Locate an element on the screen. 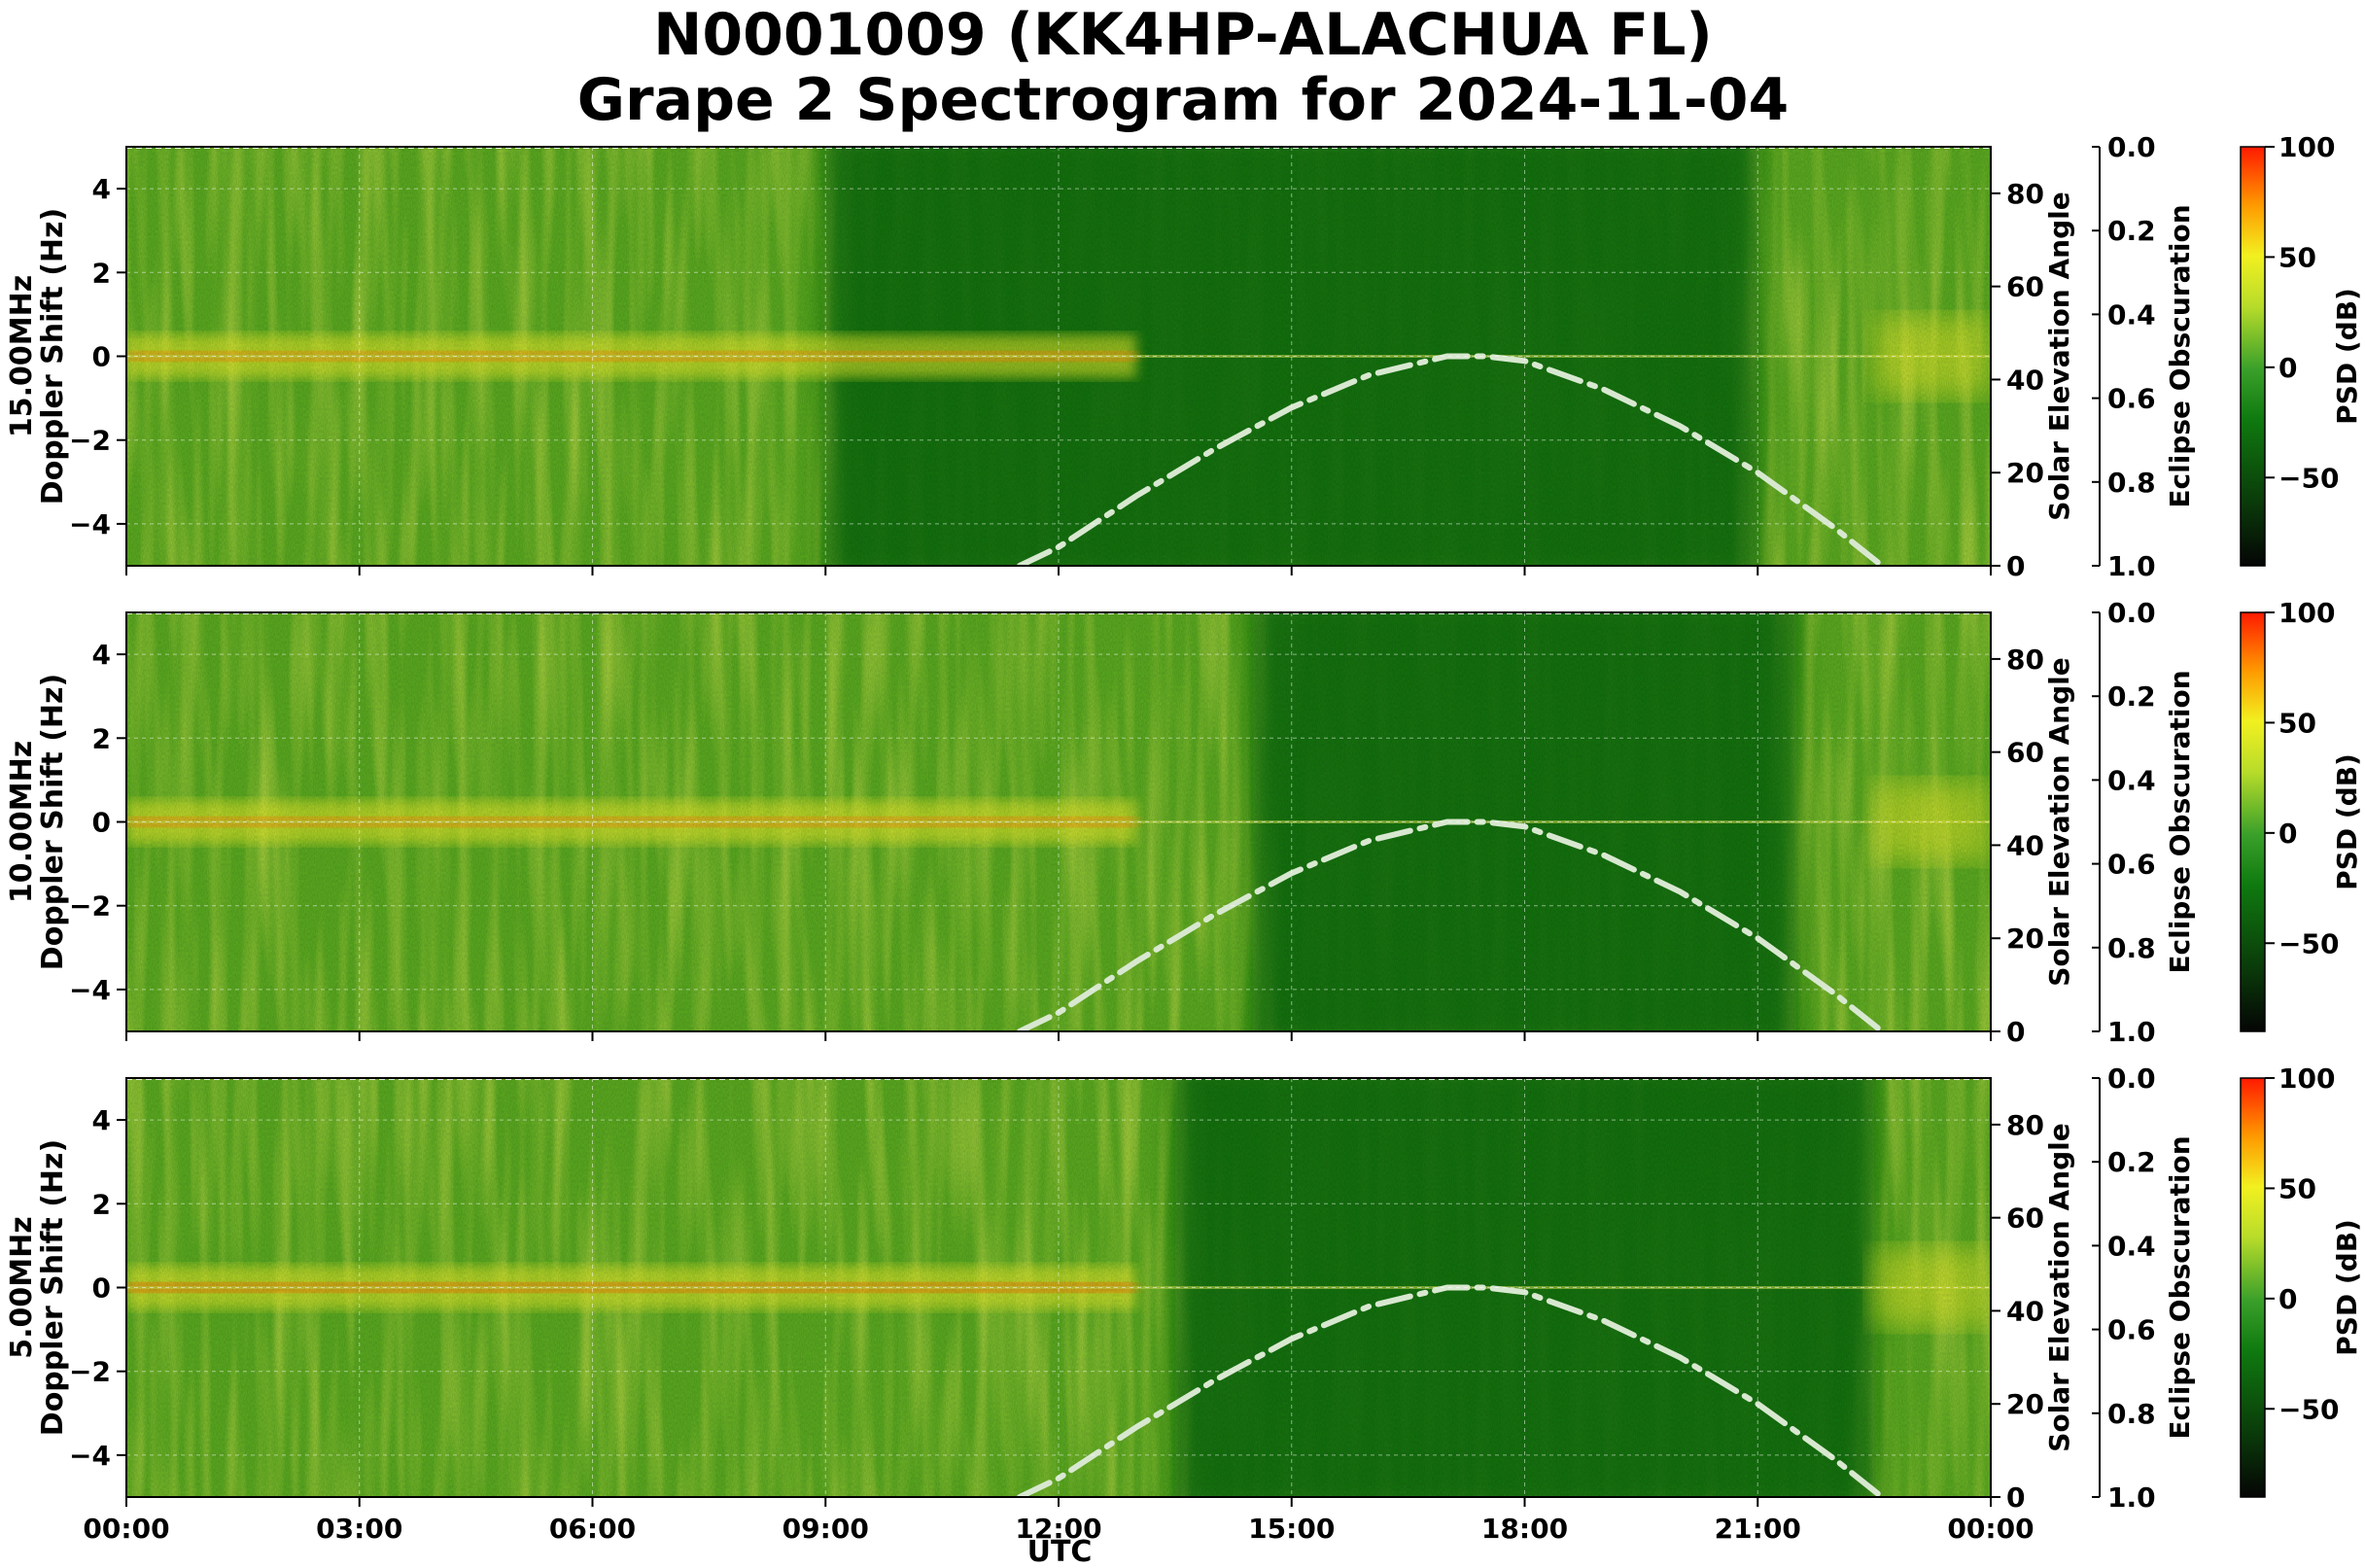  title-line-2: Grape 2 Spectrogram for 2024-11-04 is located at coordinates (1183, 100).